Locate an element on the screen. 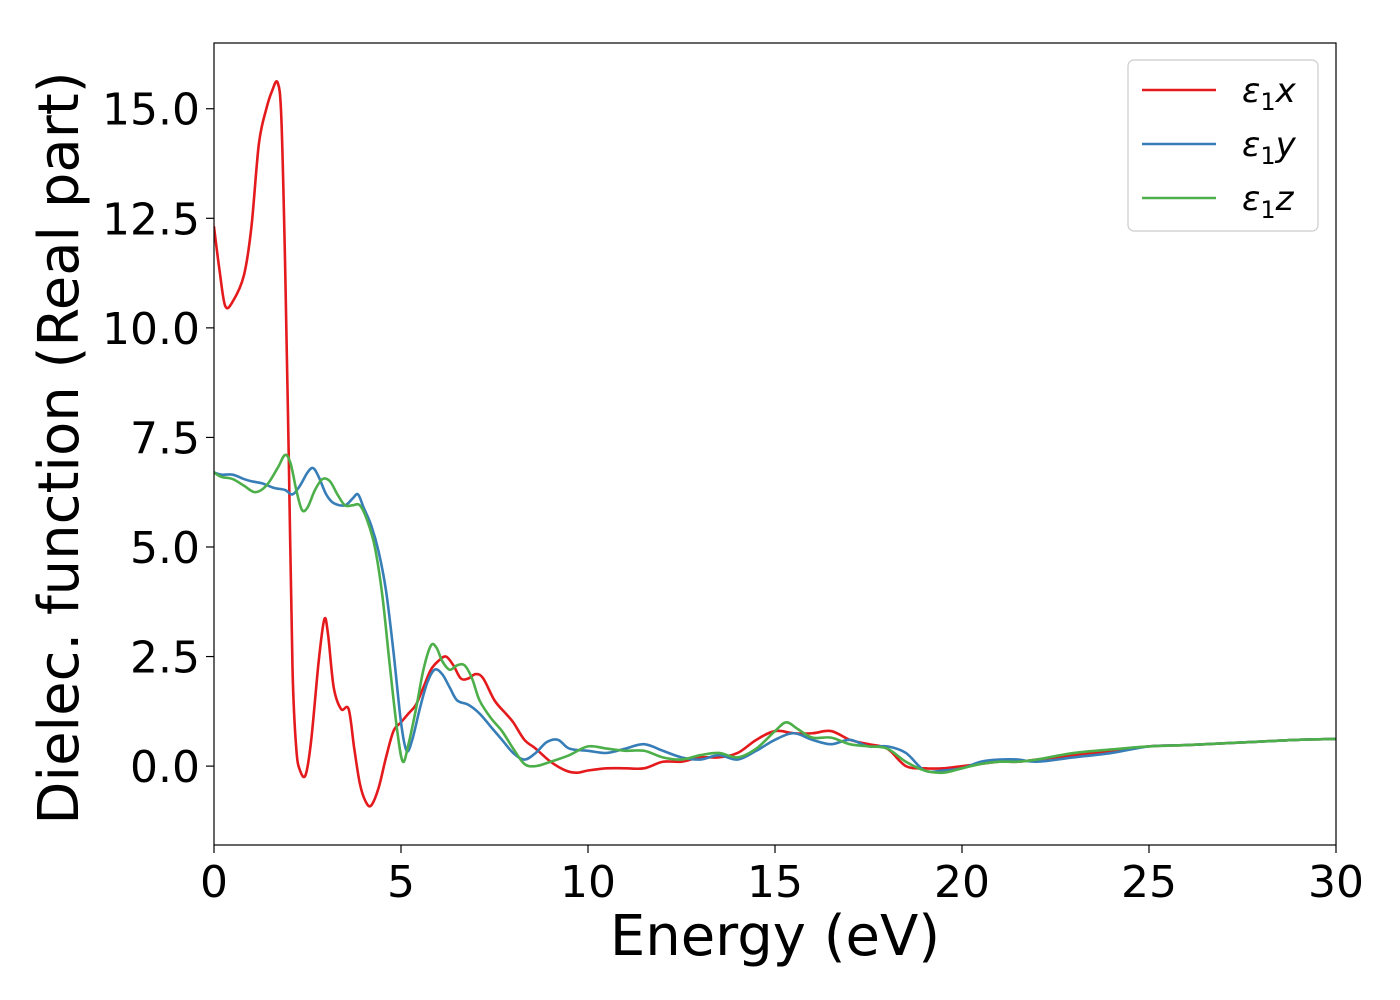 The height and width of the screenshot is (1000, 1400). y-tick-label: 7.5 is located at coordinates (165, 438).